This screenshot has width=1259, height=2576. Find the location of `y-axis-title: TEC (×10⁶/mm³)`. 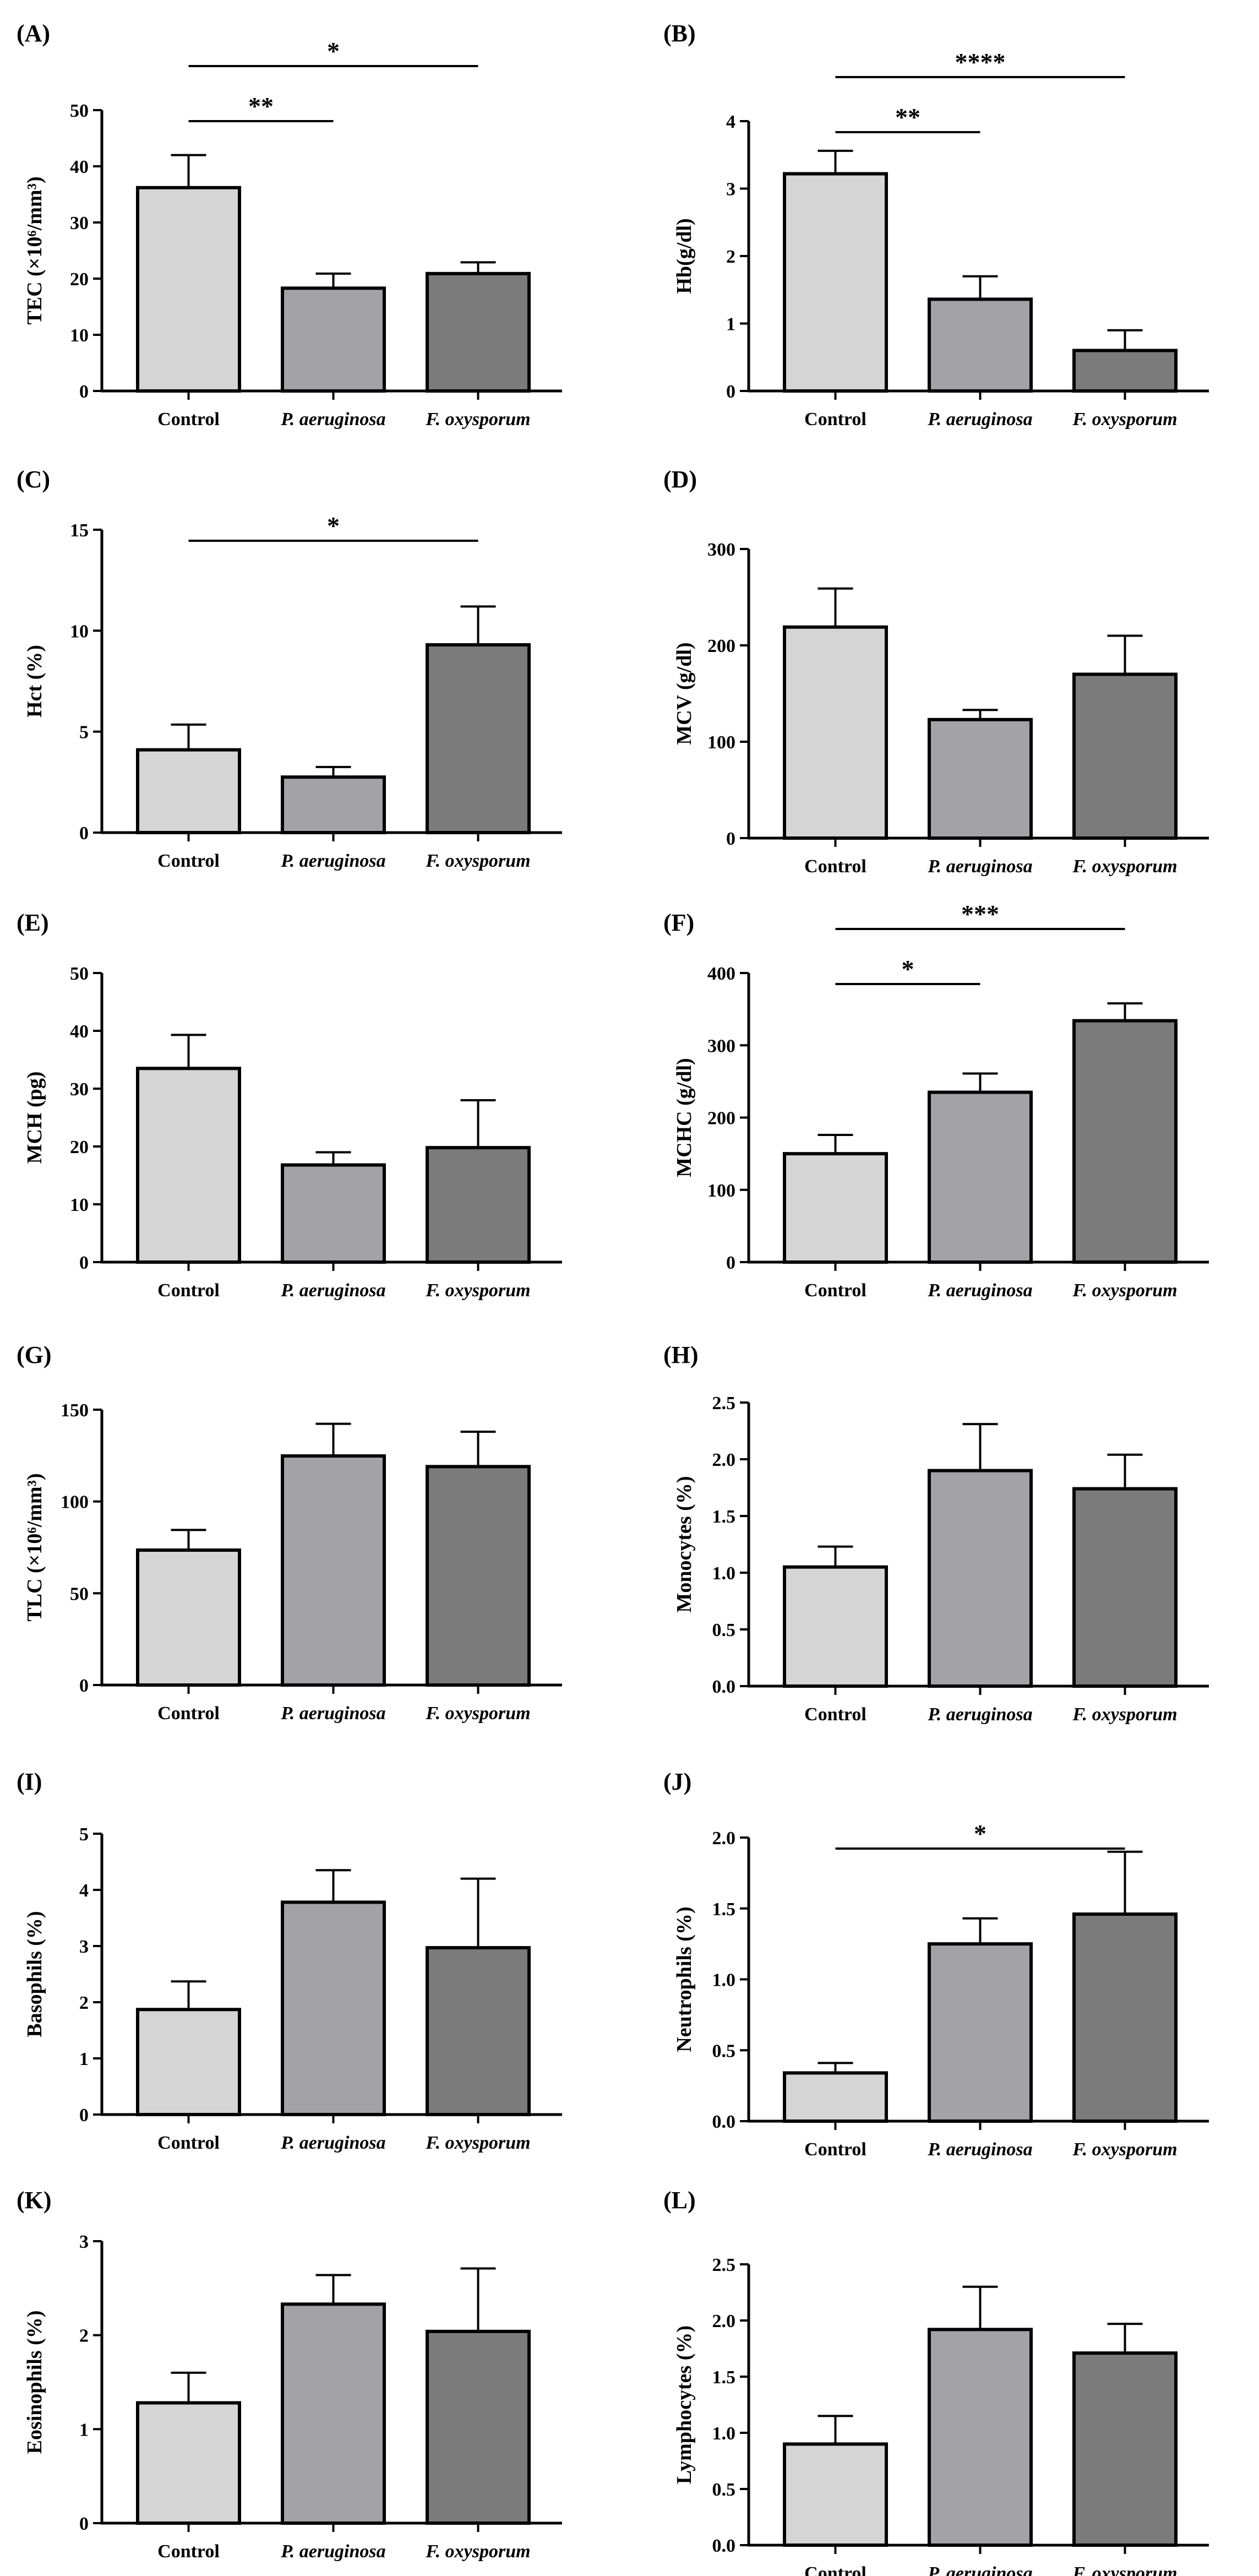

y-axis-title: TEC (×10⁶/mm³) is located at coordinates (34, 250).